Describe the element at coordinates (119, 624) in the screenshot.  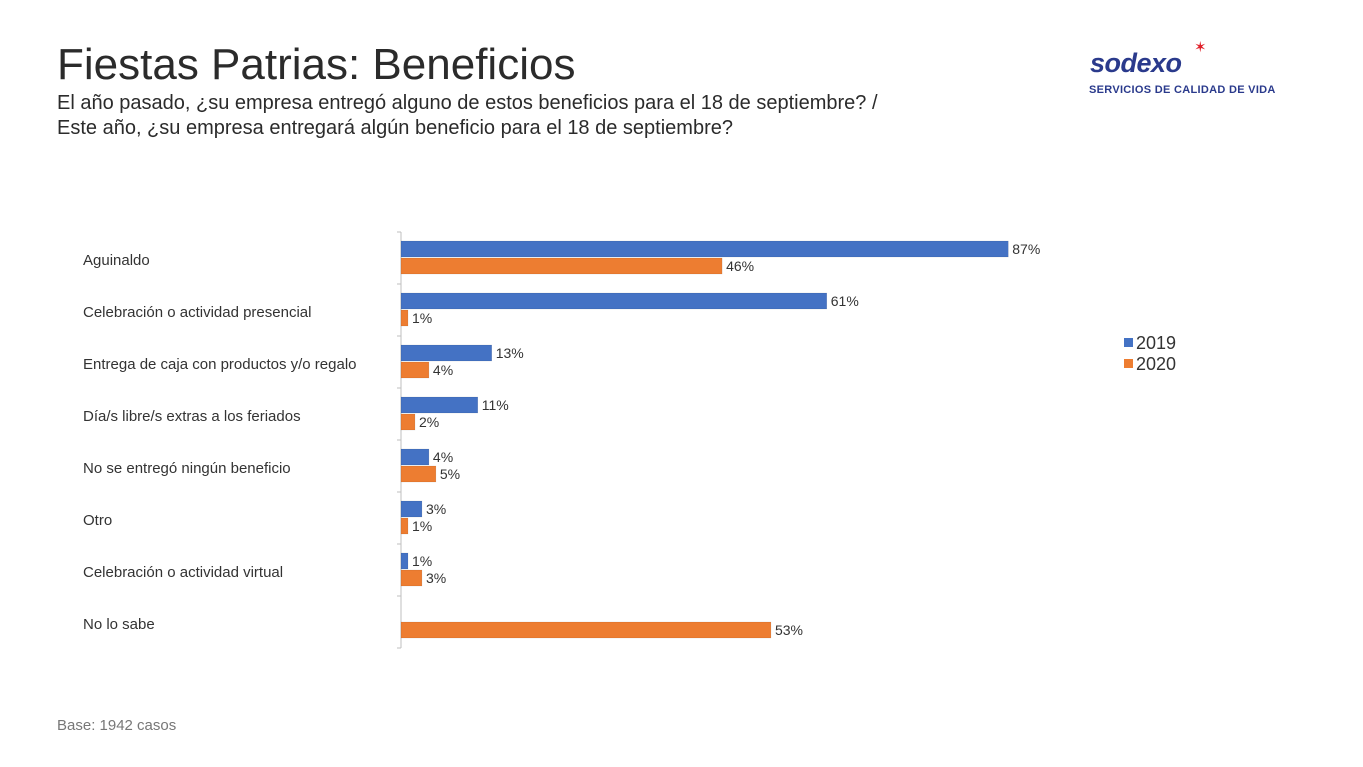
I see `category-label: No lo sabe` at that location.